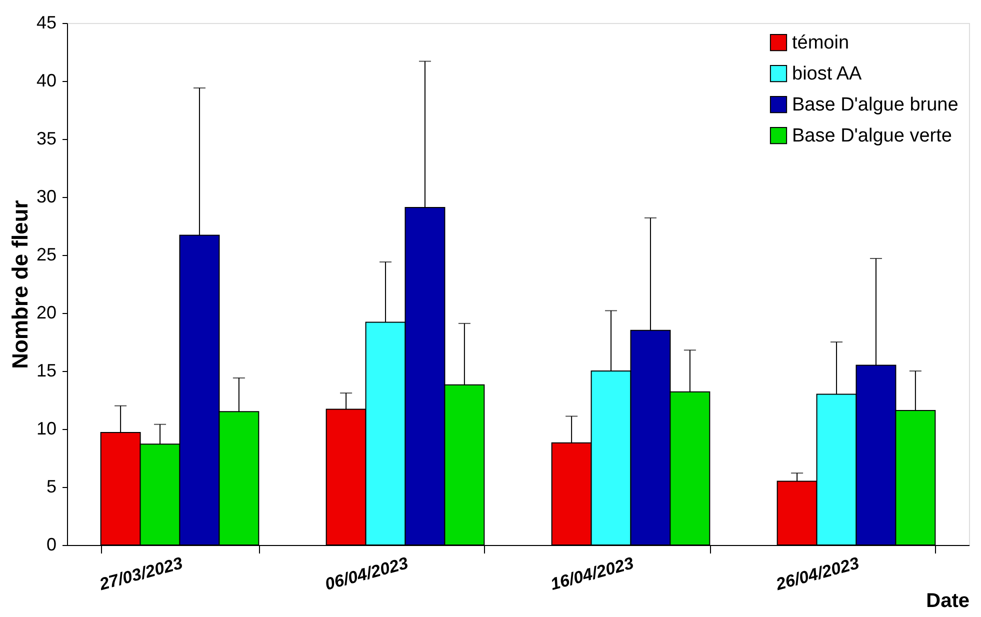 The image size is (981, 617). Describe the element at coordinates (875, 105) in the screenshot. I see `legend-label: Base D'algue brune` at that location.